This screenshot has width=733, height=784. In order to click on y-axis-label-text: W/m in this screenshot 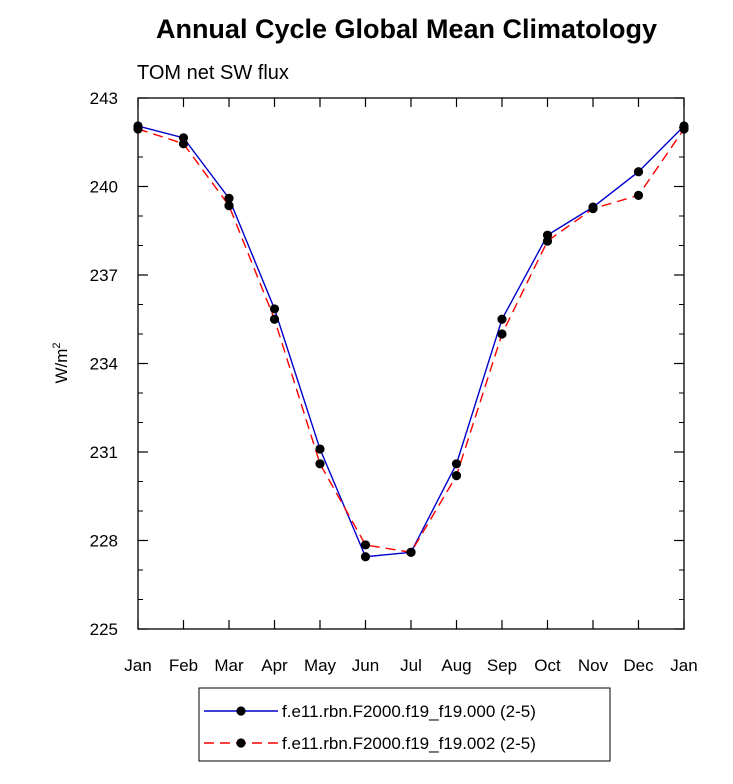, I will do `click(61, 366)`.